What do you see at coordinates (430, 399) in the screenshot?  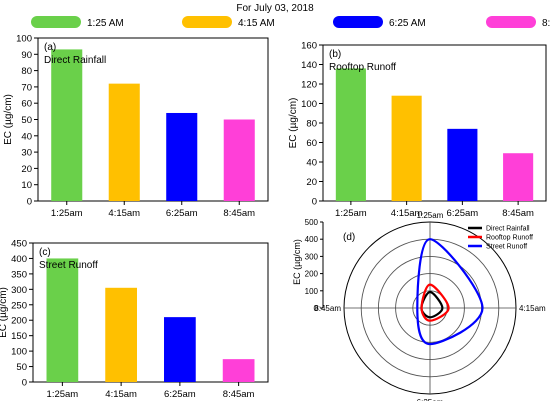 I see `radar-axis-category: 6:25am` at bounding box center [430, 399].